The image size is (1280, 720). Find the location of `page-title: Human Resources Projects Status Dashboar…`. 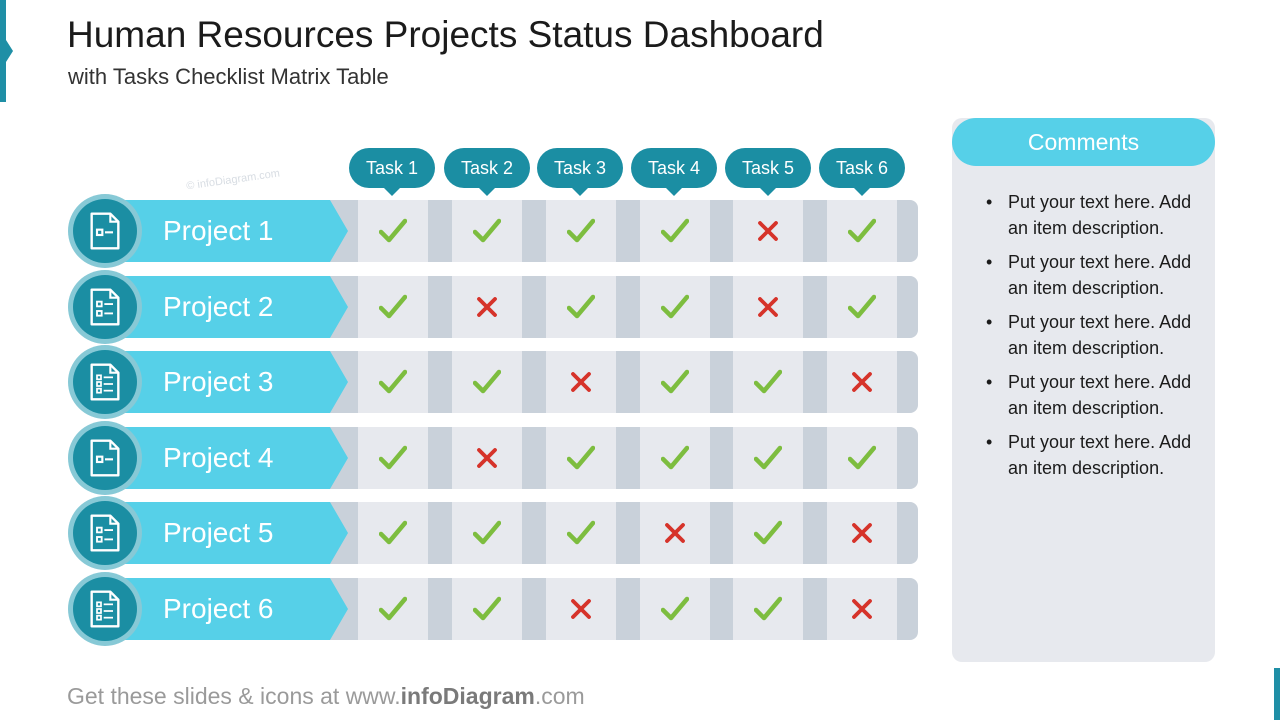

page-title: Human Resources Projects Status Dashboar… is located at coordinates (445, 34).